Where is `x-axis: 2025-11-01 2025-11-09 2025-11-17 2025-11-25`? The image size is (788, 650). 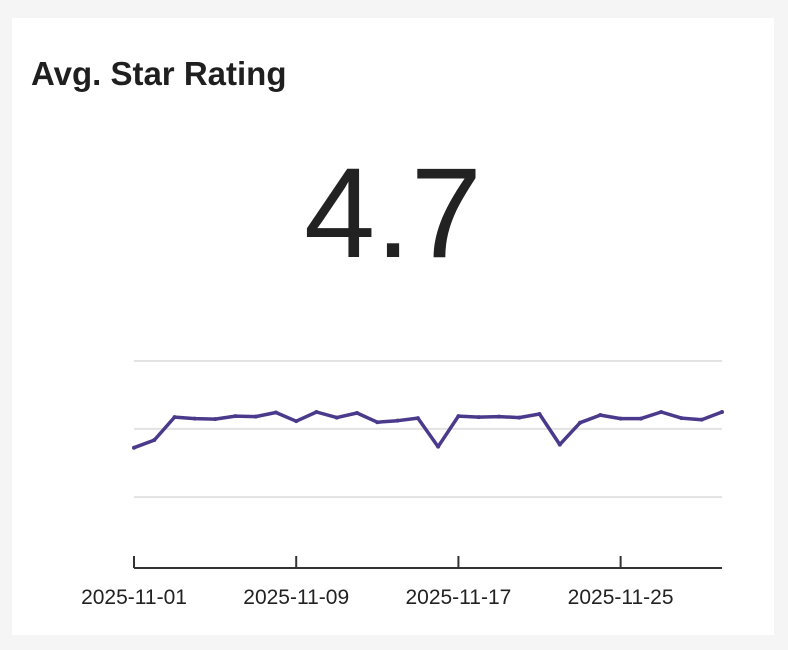
x-axis: 2025-11-01 2025-11-09 2025-11-17 2025-11-25 is located at coordinates (401, 582).